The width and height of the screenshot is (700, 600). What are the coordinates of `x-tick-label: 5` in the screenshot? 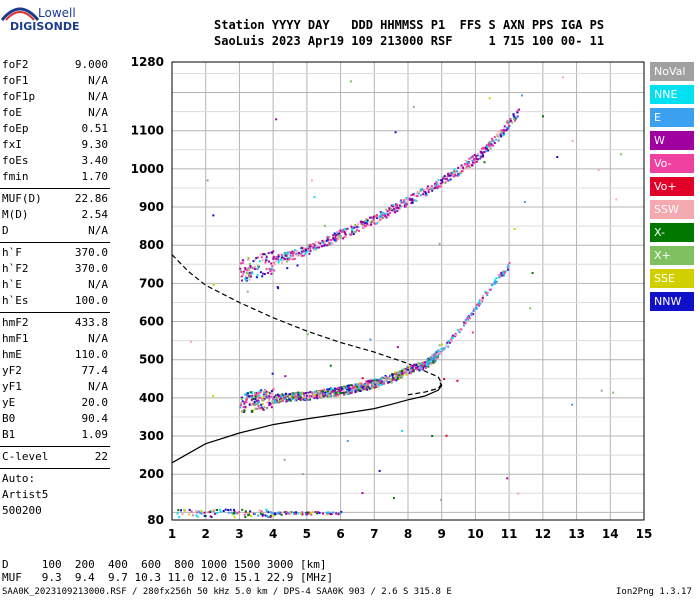 It's located at (307, 534).